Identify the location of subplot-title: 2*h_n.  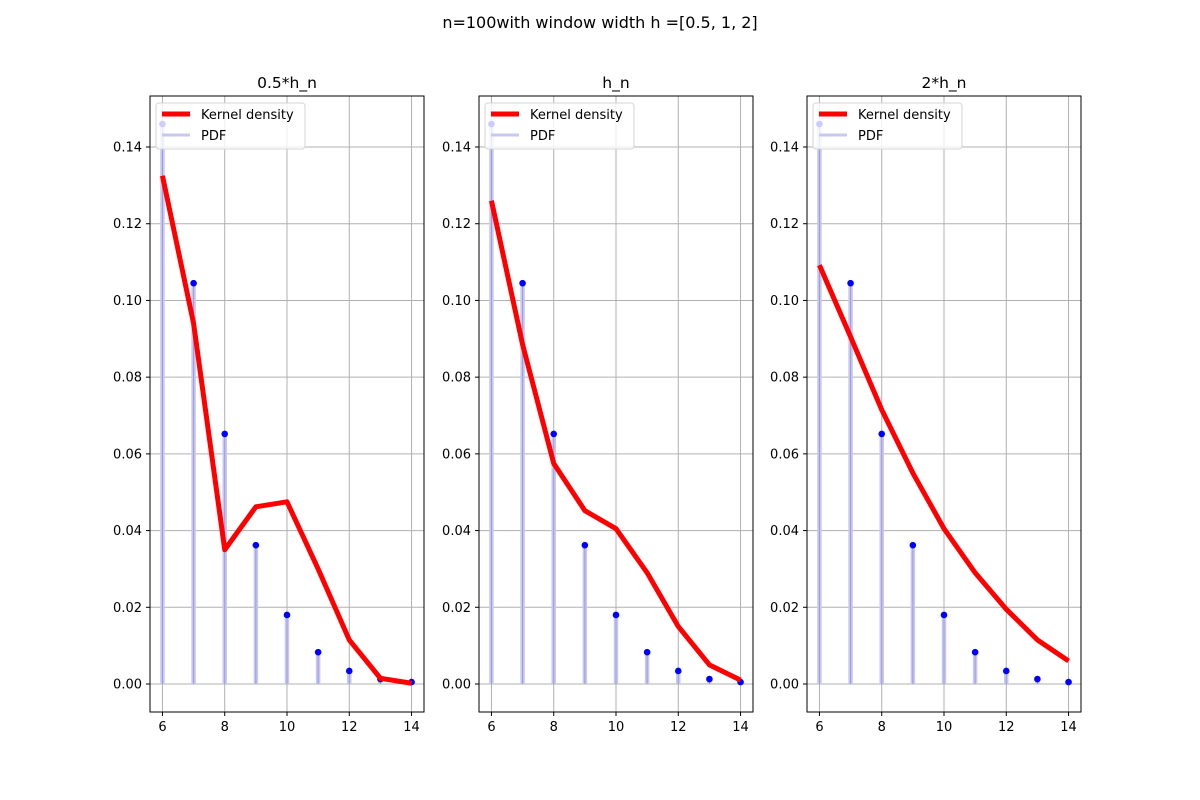
(943, 83).